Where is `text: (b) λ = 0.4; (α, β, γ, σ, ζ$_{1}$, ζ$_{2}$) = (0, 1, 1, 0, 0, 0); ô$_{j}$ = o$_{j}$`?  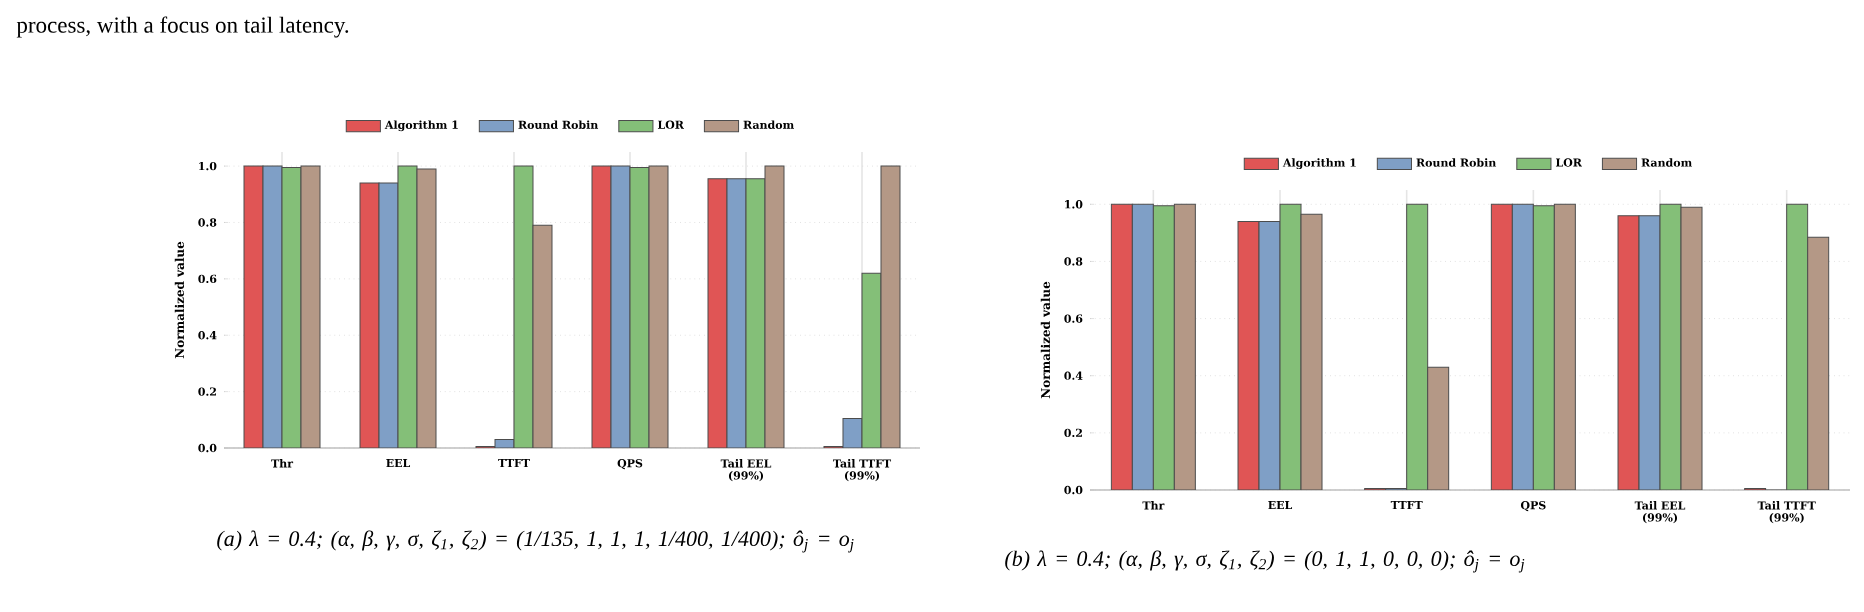
text: (b) λ = 0.4; (α, β, γ, σ, ζ$_{1}$, ζ$_{2}$) = (0, 1, 1, 0, 0, 0); ô$_{j}$ = o$_{j}$ is located at coordinates (1265, 561).